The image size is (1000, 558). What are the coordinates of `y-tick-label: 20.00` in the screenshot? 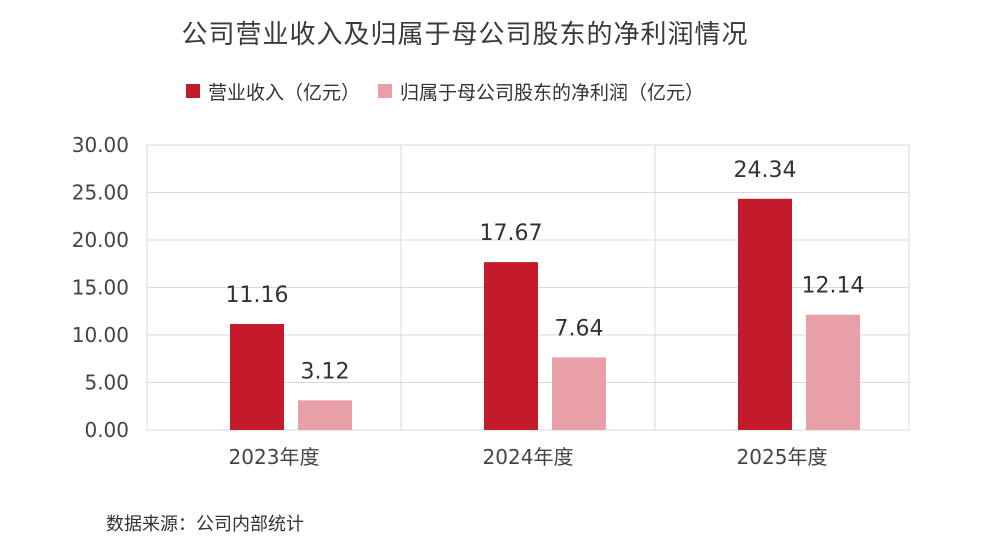 It's located at (100, 240).